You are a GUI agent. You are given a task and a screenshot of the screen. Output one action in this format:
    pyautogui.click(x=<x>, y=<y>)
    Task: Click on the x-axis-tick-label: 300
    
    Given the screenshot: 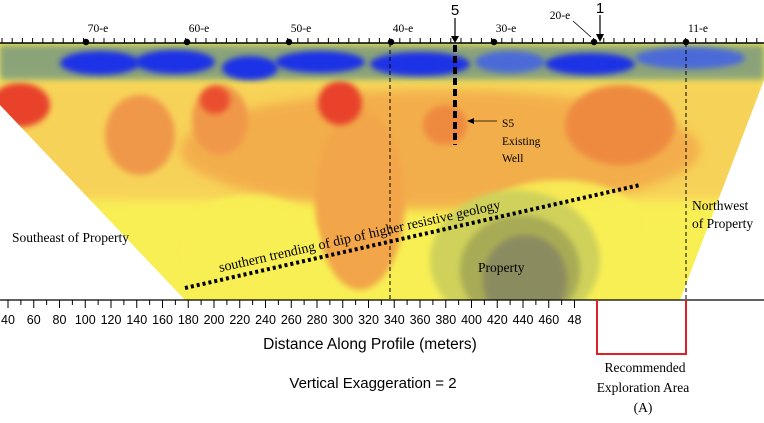 What is the action you would take?
    pyautogui.click(x=342, y=320)
    